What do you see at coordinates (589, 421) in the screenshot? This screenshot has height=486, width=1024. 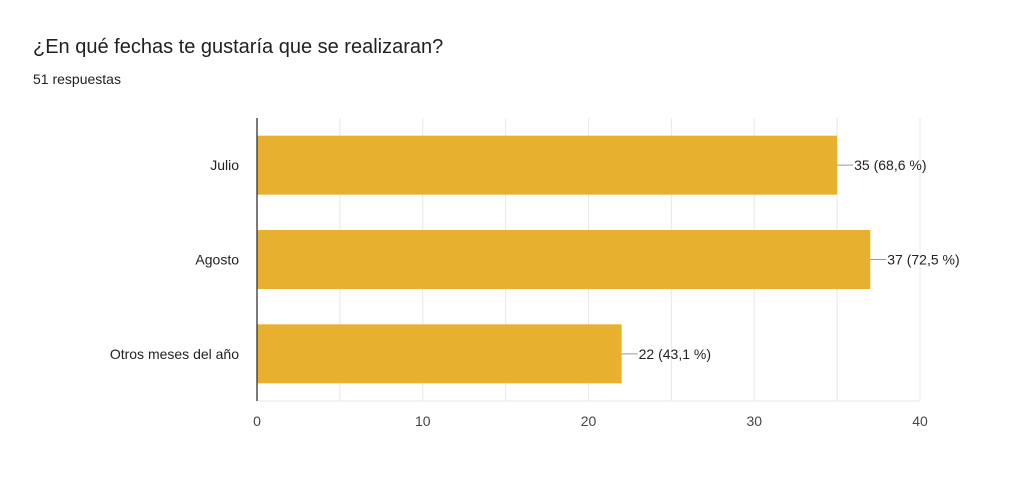 I see `x-tick-label: 20` at bounding box center [589, 421].